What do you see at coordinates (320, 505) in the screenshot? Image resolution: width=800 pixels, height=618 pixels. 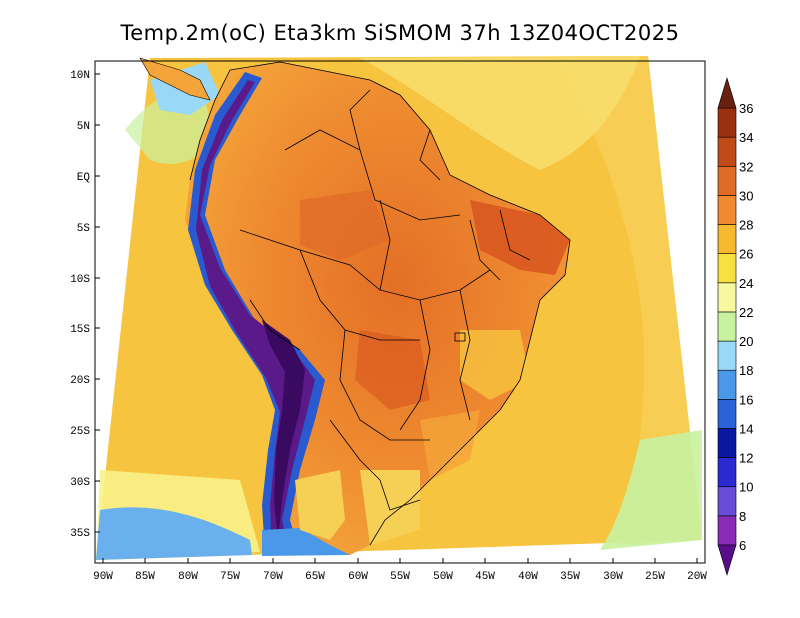 I see `patagonia-cool` at bounding box center [320, 505].